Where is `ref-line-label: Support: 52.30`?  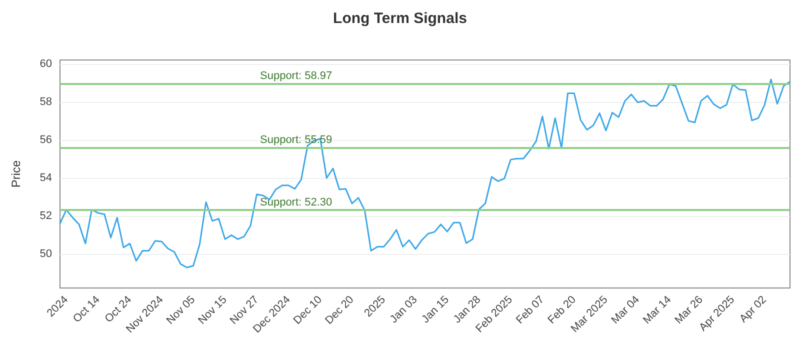 ref-line-label: Support: 52.30 is located at coordinates (296, 202).